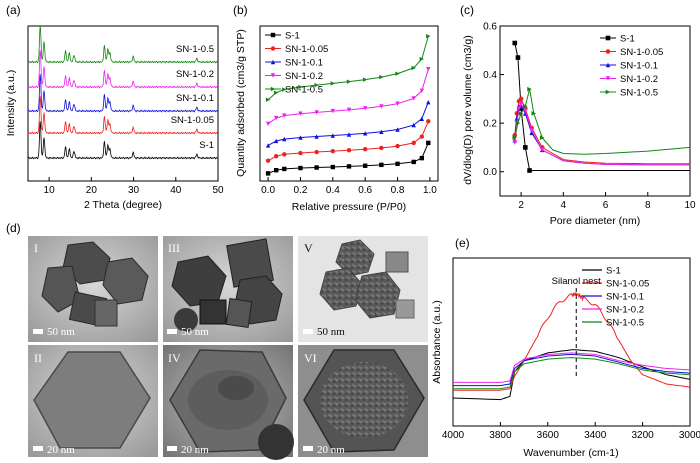 Image resolution: width=700 pixels, height=463 pixels. I want to click on pore-xtick-label: 10, so click(690, 205).